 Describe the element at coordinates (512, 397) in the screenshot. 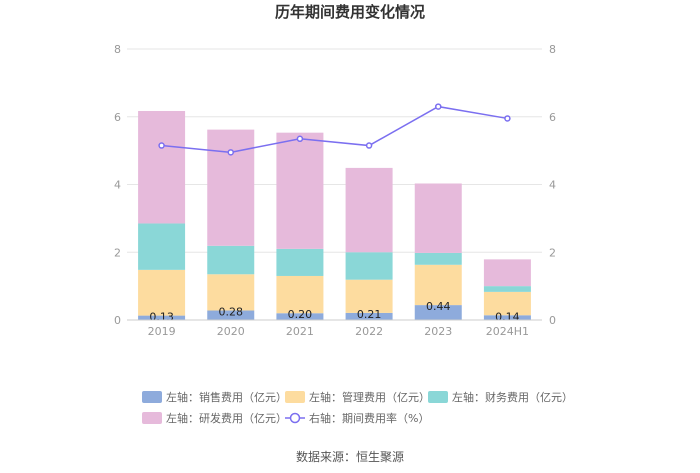

I see `legend-label: 左轴：财务费用（亿元）` at that location.